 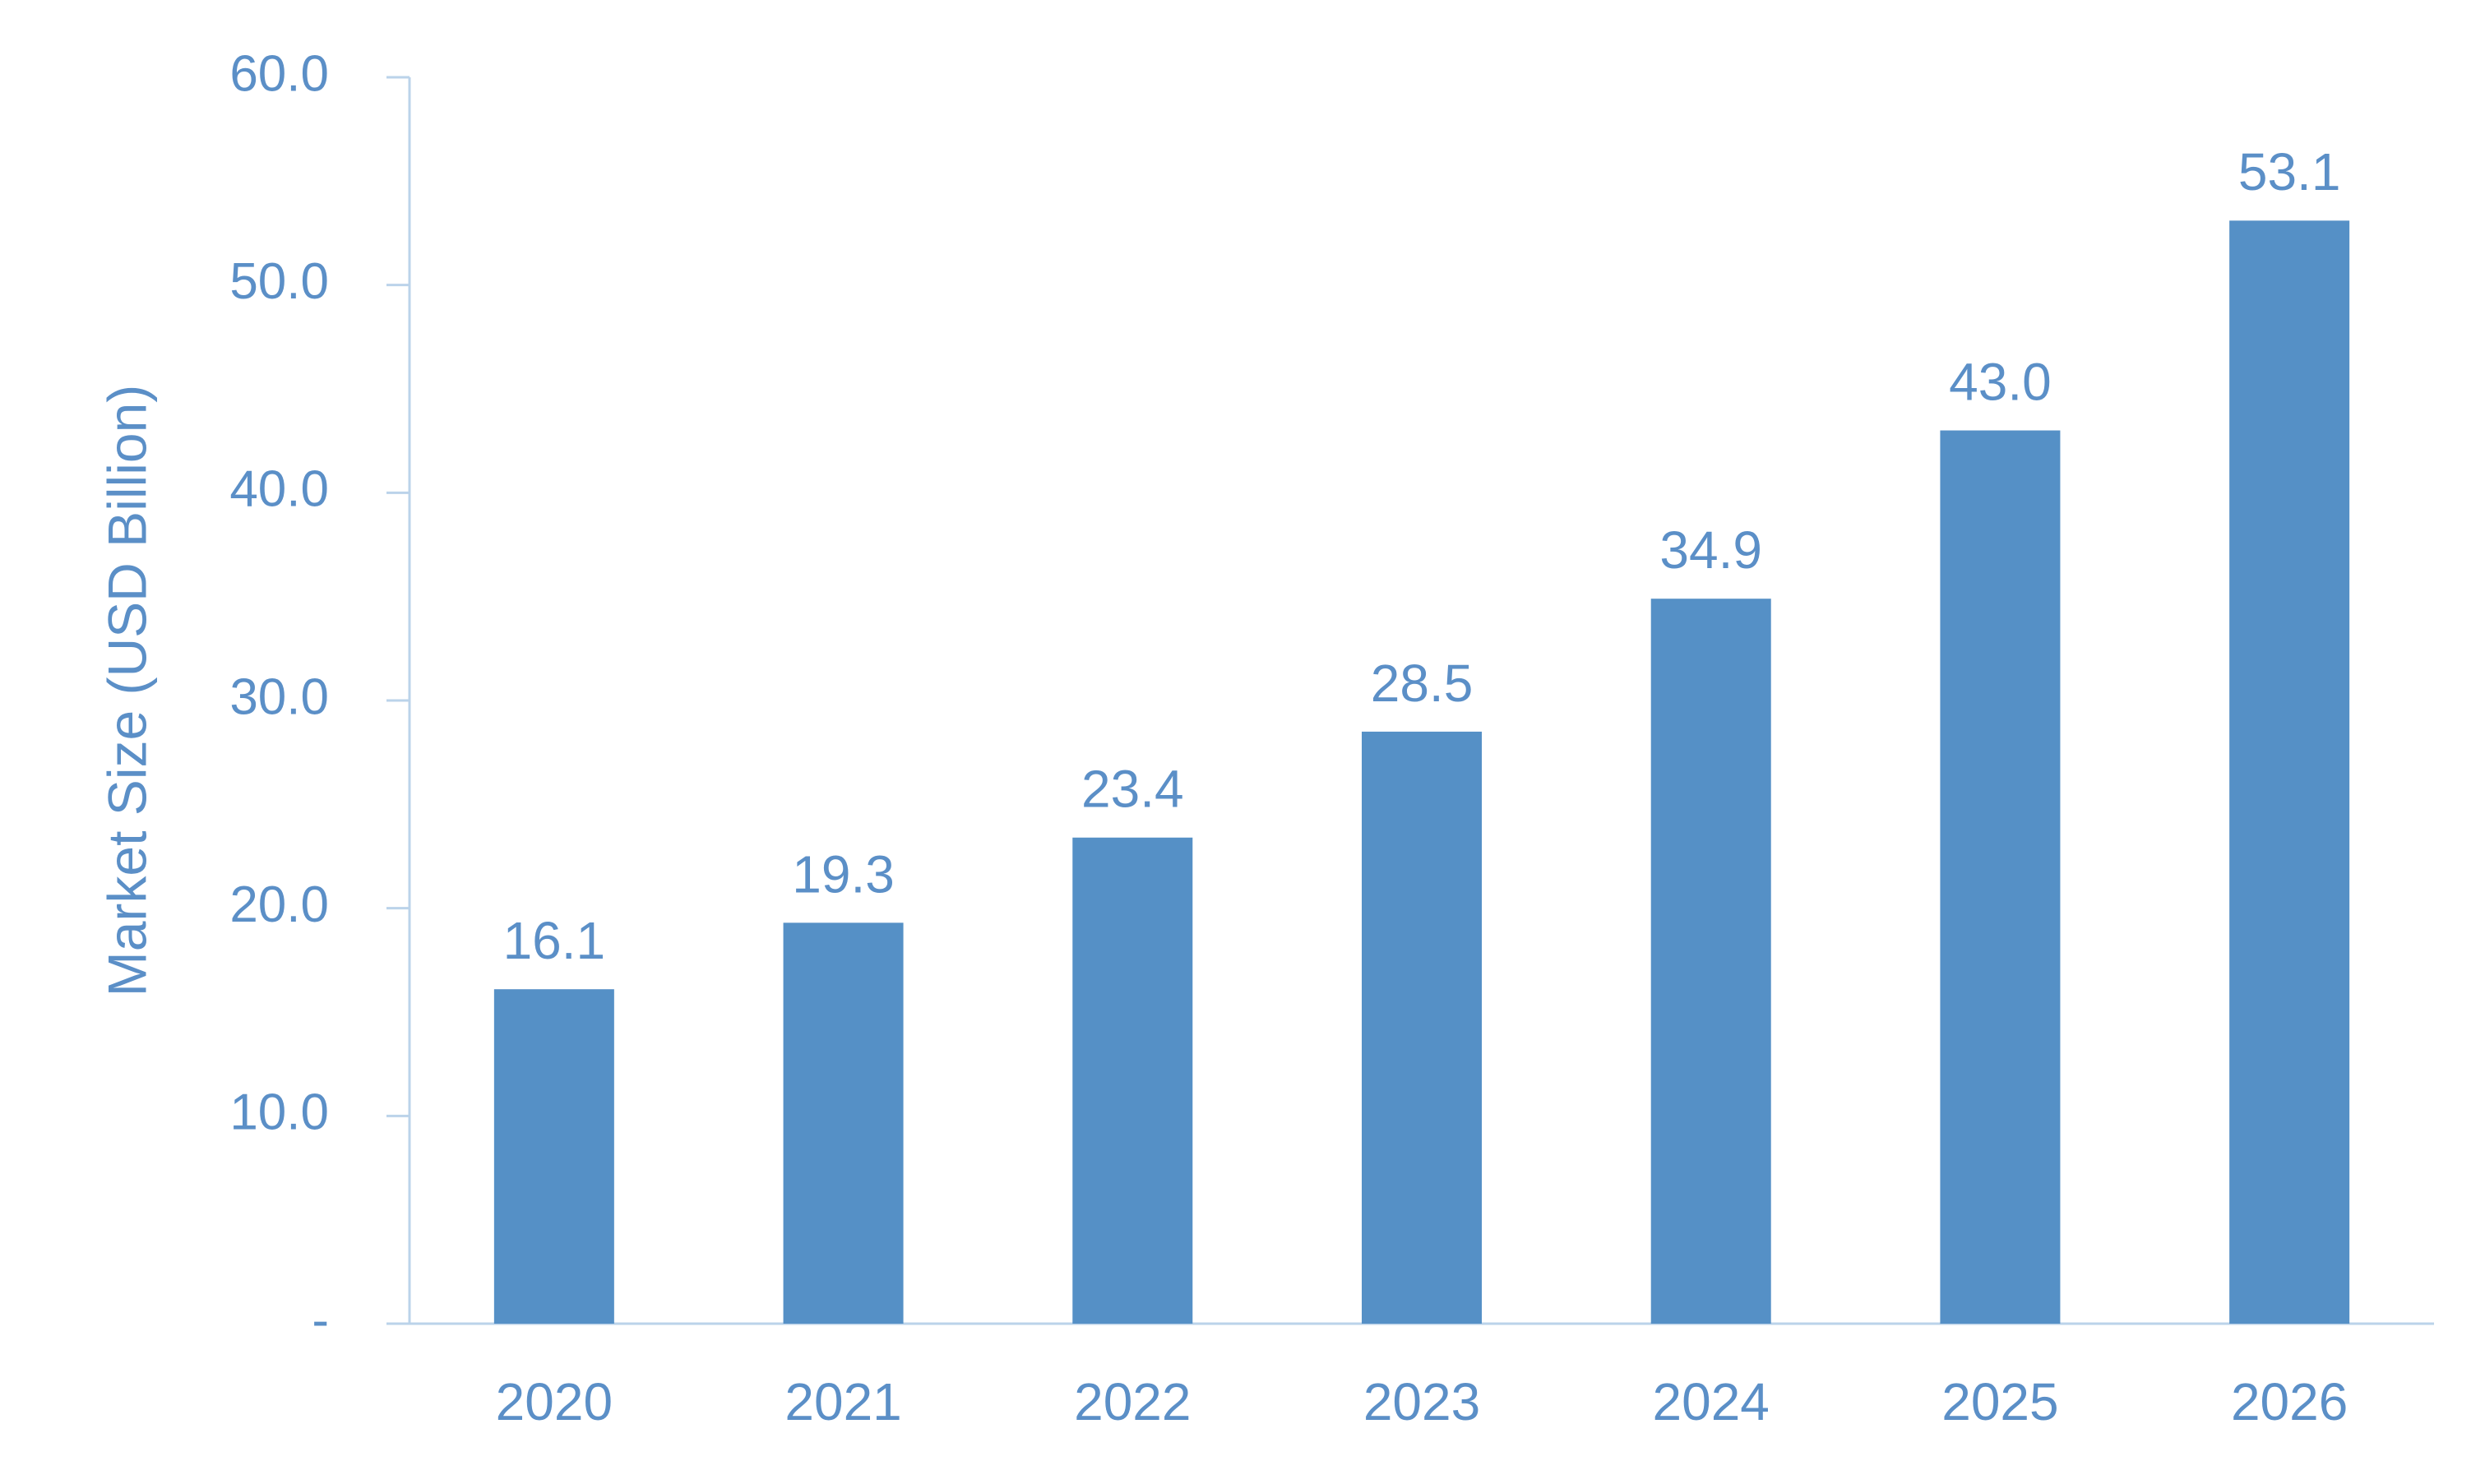 I want to click on bar-2021, so click(x=843, y=1123).